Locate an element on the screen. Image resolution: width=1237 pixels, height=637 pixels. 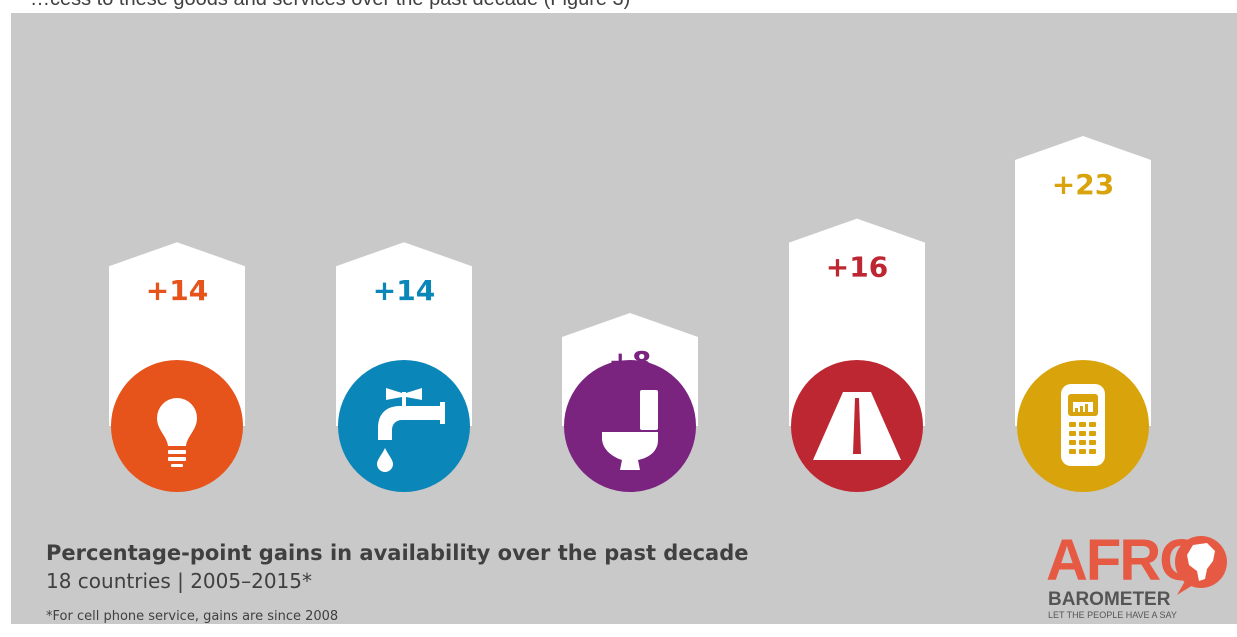
toilet-icon is located at coordinates (630, 430).